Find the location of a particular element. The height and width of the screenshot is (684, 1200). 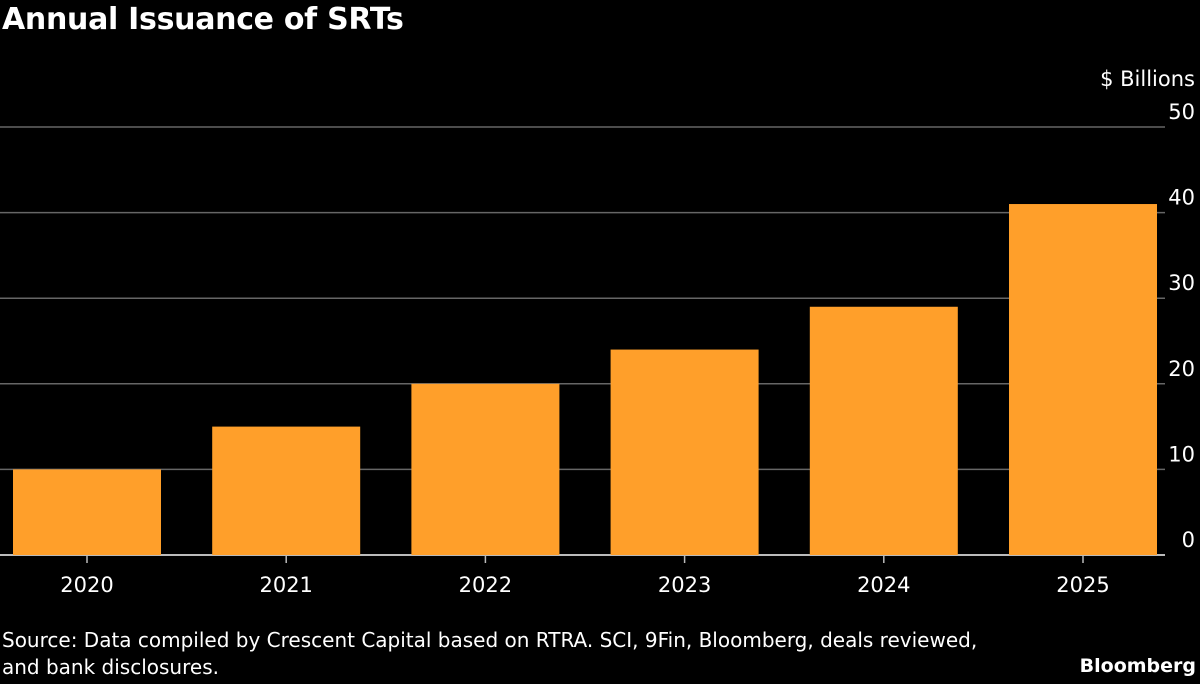

bar-2025 is located at coordinates (1083, 380).